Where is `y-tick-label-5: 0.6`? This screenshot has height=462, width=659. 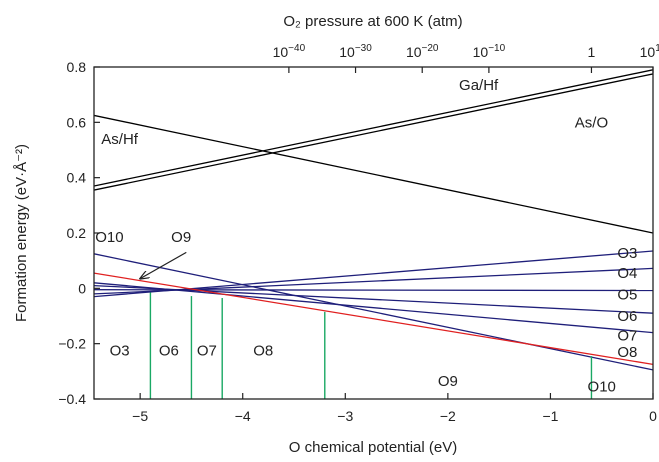
y-tick-label-5: 0.6 is located at coordinates (77, 122).